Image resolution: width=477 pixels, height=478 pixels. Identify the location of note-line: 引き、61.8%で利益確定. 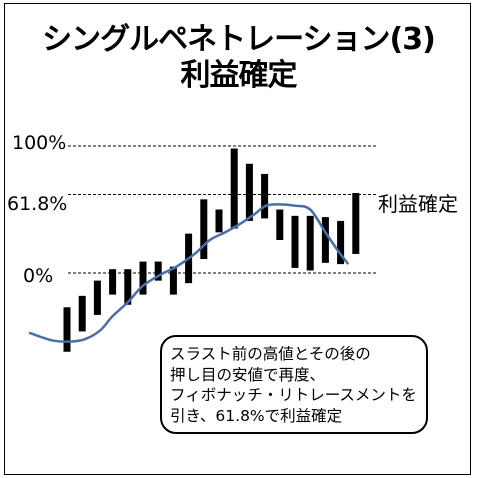
(256, 415).